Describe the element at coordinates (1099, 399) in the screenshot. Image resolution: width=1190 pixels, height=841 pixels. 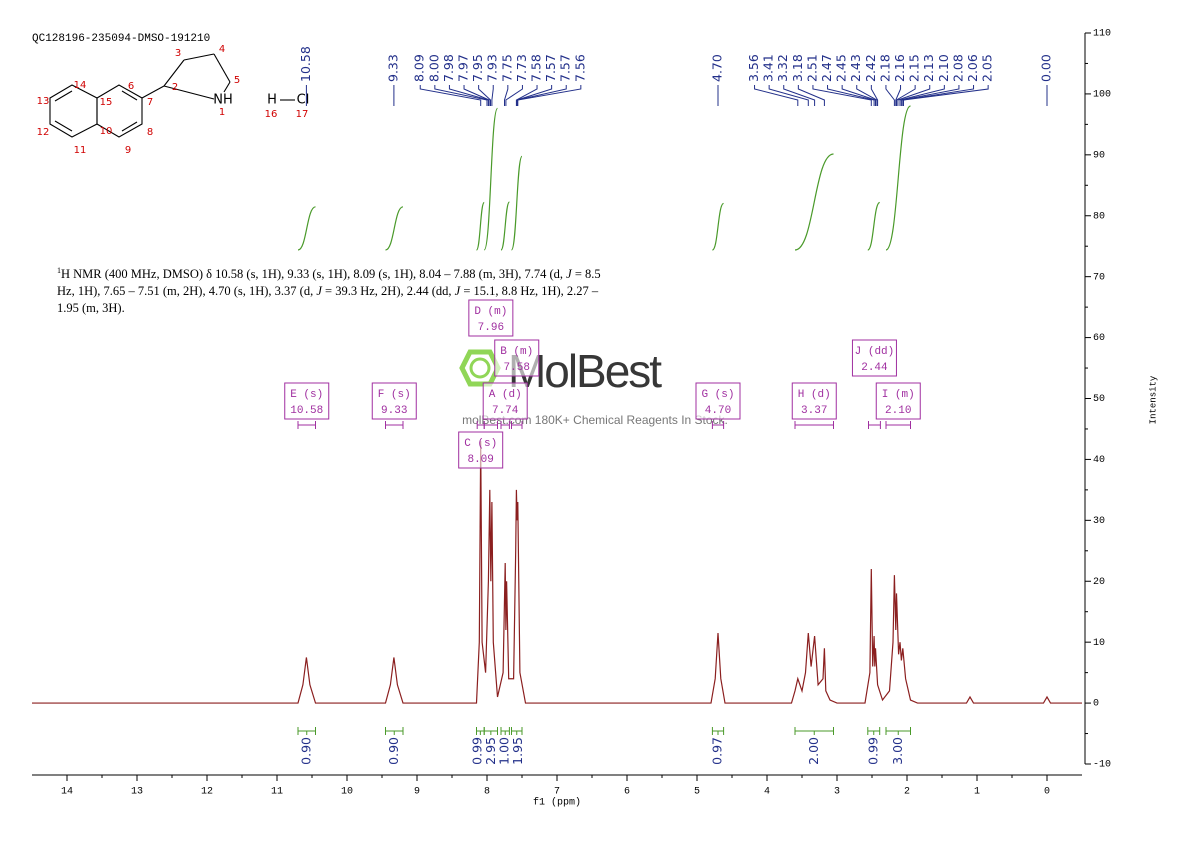
I see `y-tick-label: 50` at that location.